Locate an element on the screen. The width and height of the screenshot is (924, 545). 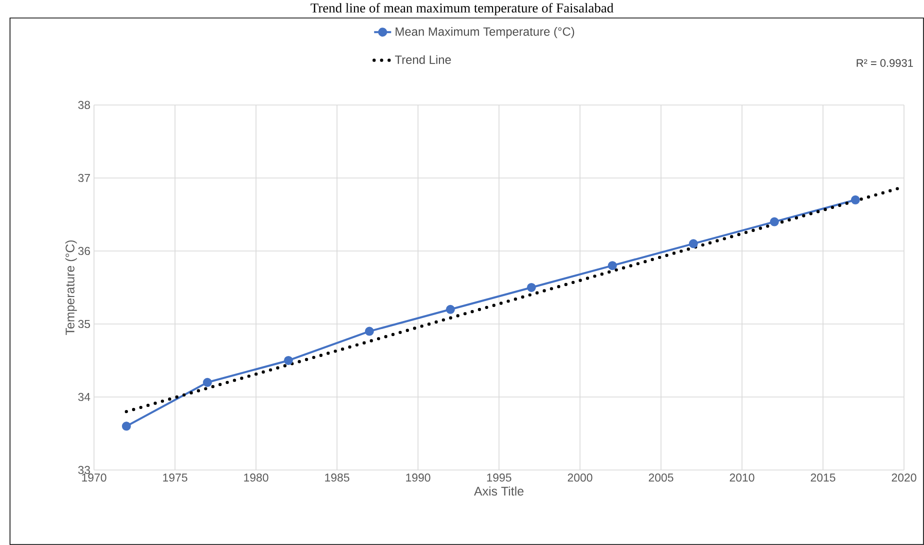
x-tick-label: 2015 is located at coordinates (823, 478).